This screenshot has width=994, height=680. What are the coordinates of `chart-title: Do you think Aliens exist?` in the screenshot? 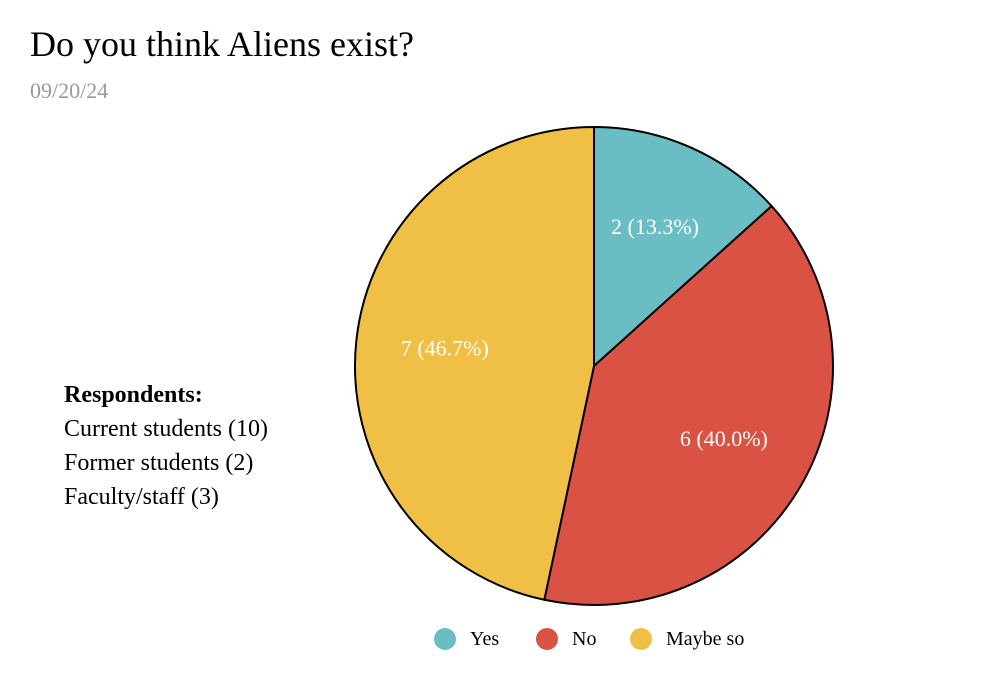 It's located at (222, 44).